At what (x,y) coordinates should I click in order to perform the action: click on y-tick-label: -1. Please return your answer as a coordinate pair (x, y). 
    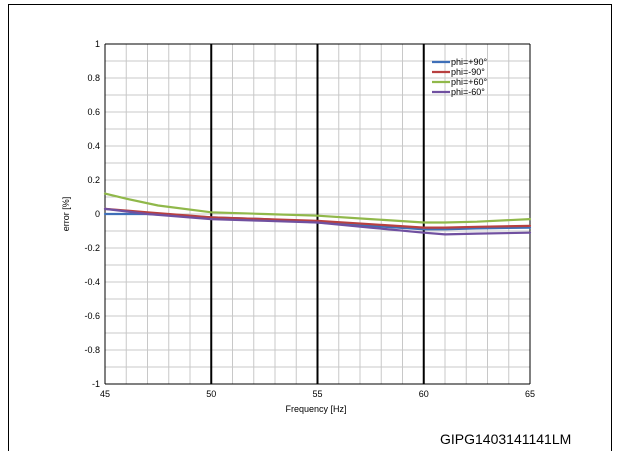
    Looking at the image, I should click on (96, 384).